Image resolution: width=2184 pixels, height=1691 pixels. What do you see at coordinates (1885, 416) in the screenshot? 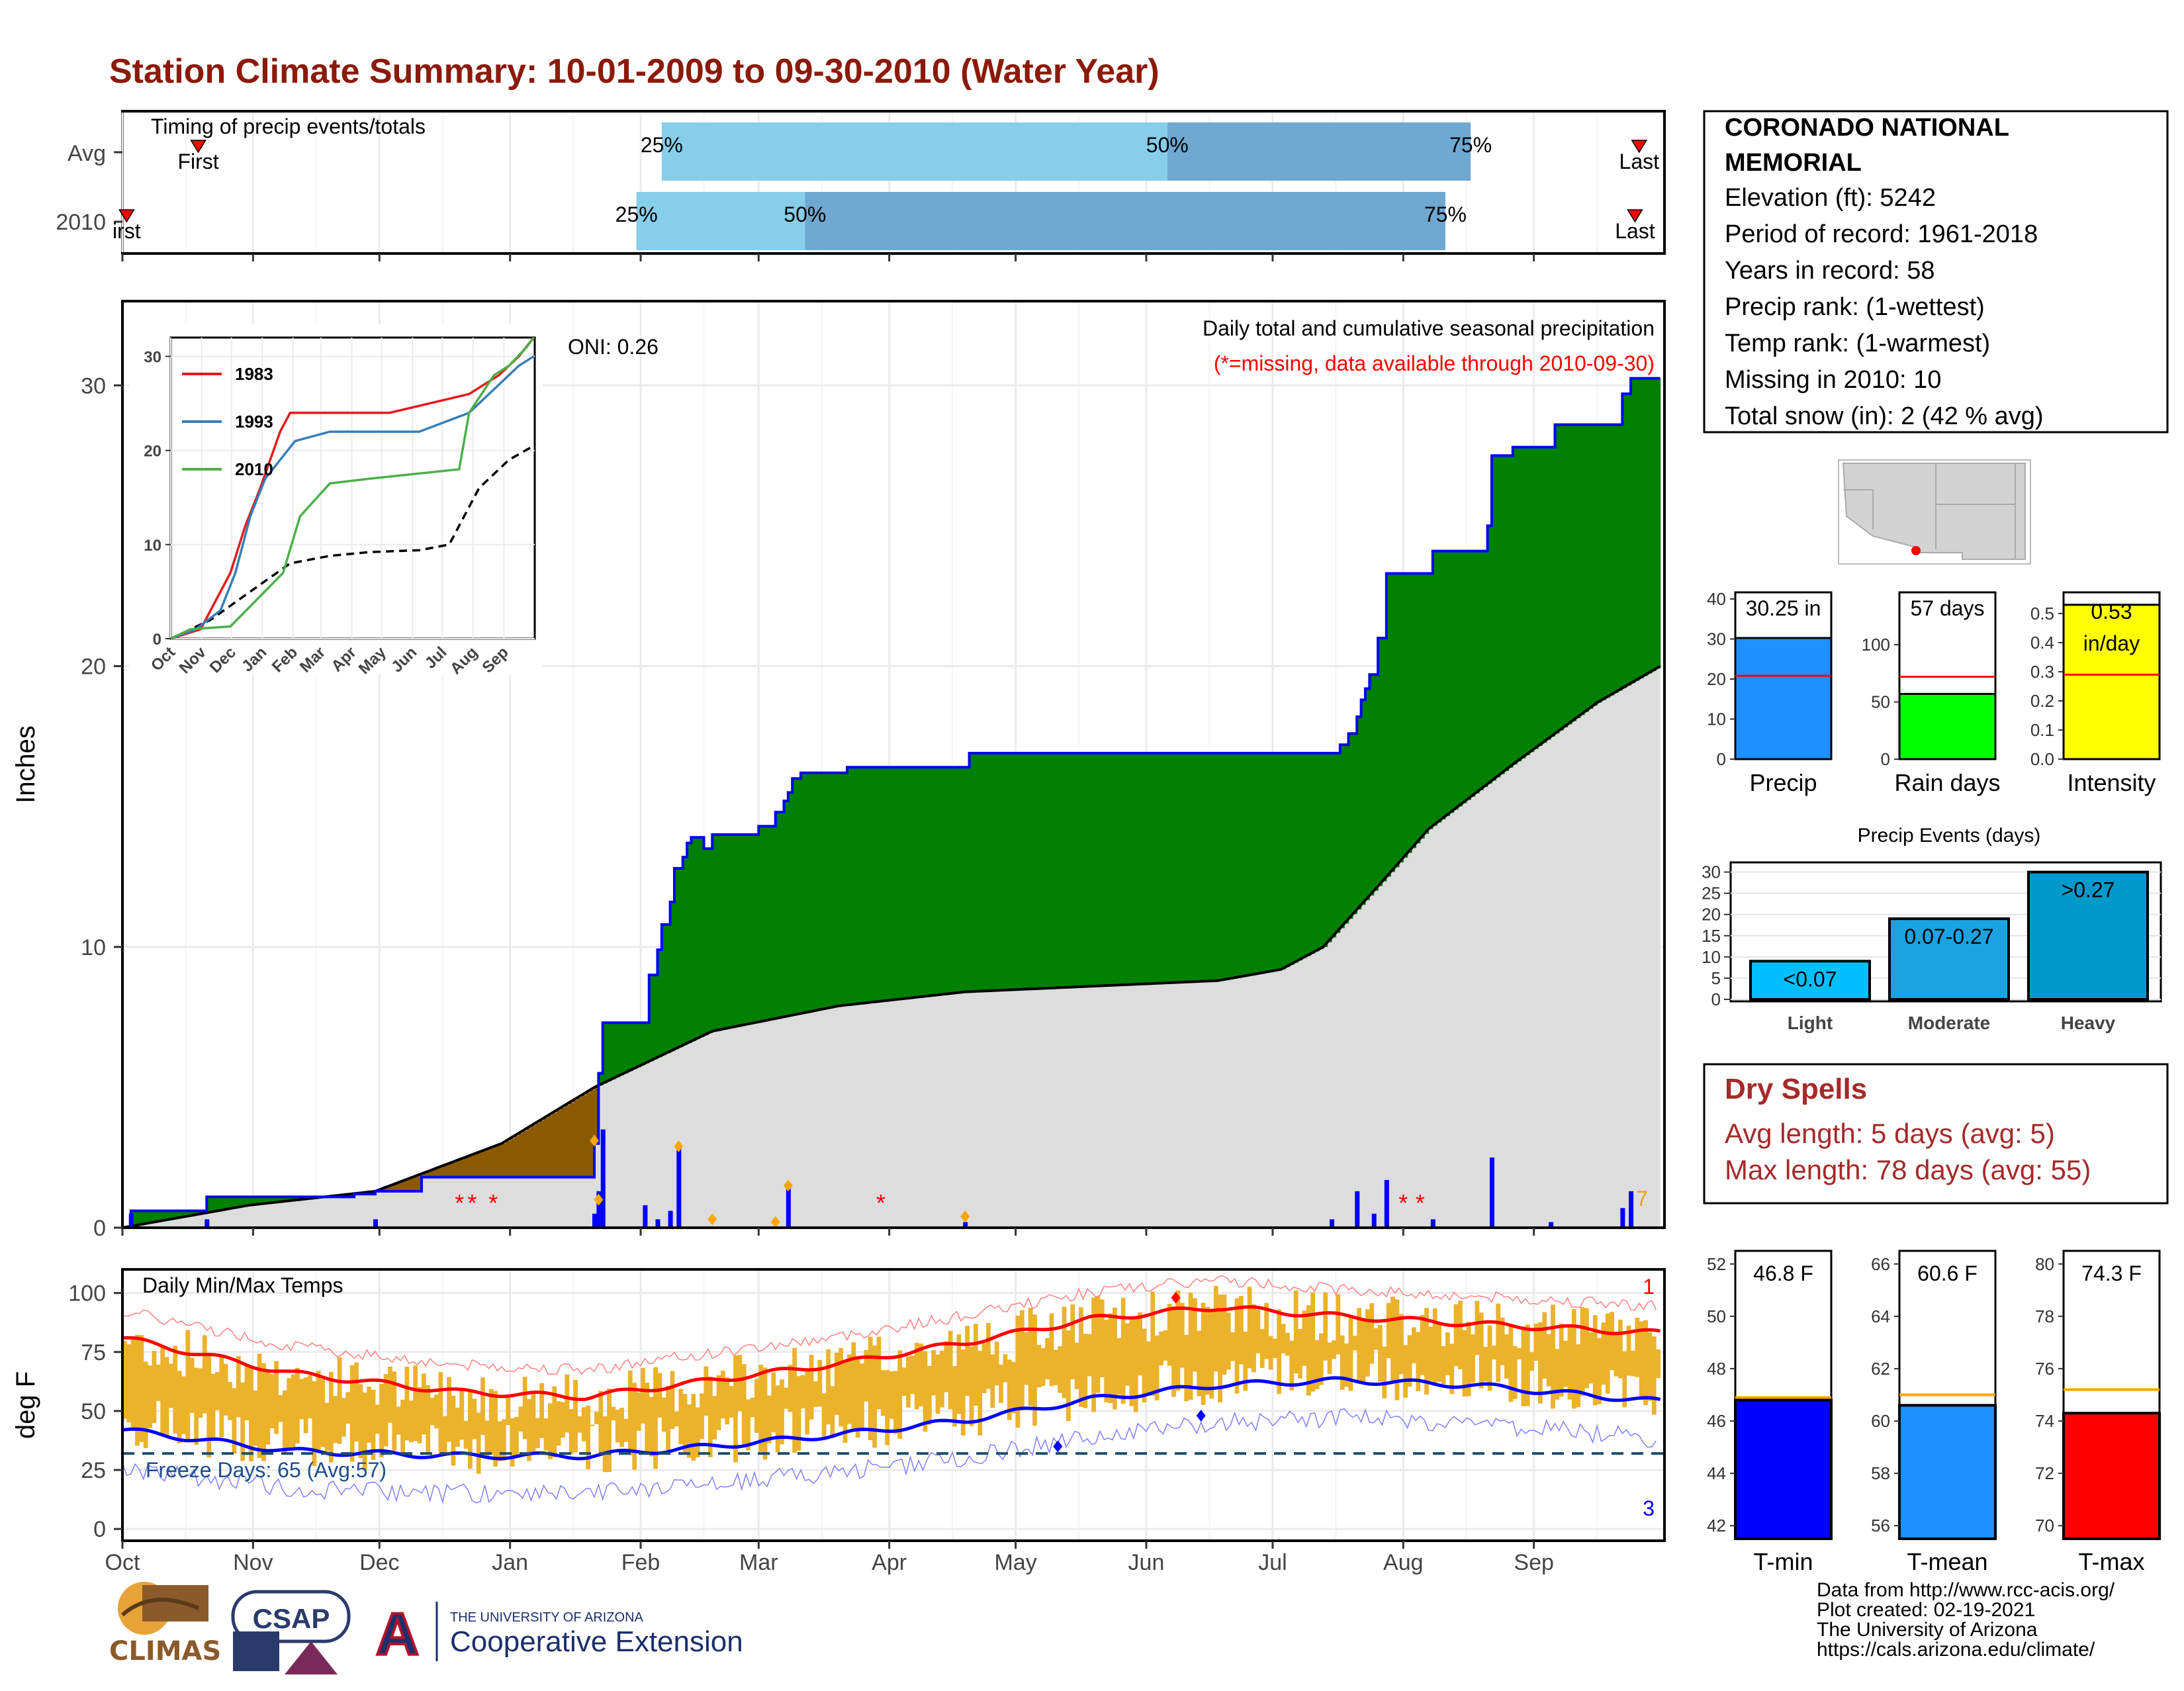
I see `station-snow: Total snow (in): 2 (42 % avg)` at bounding box center [1885, 416].